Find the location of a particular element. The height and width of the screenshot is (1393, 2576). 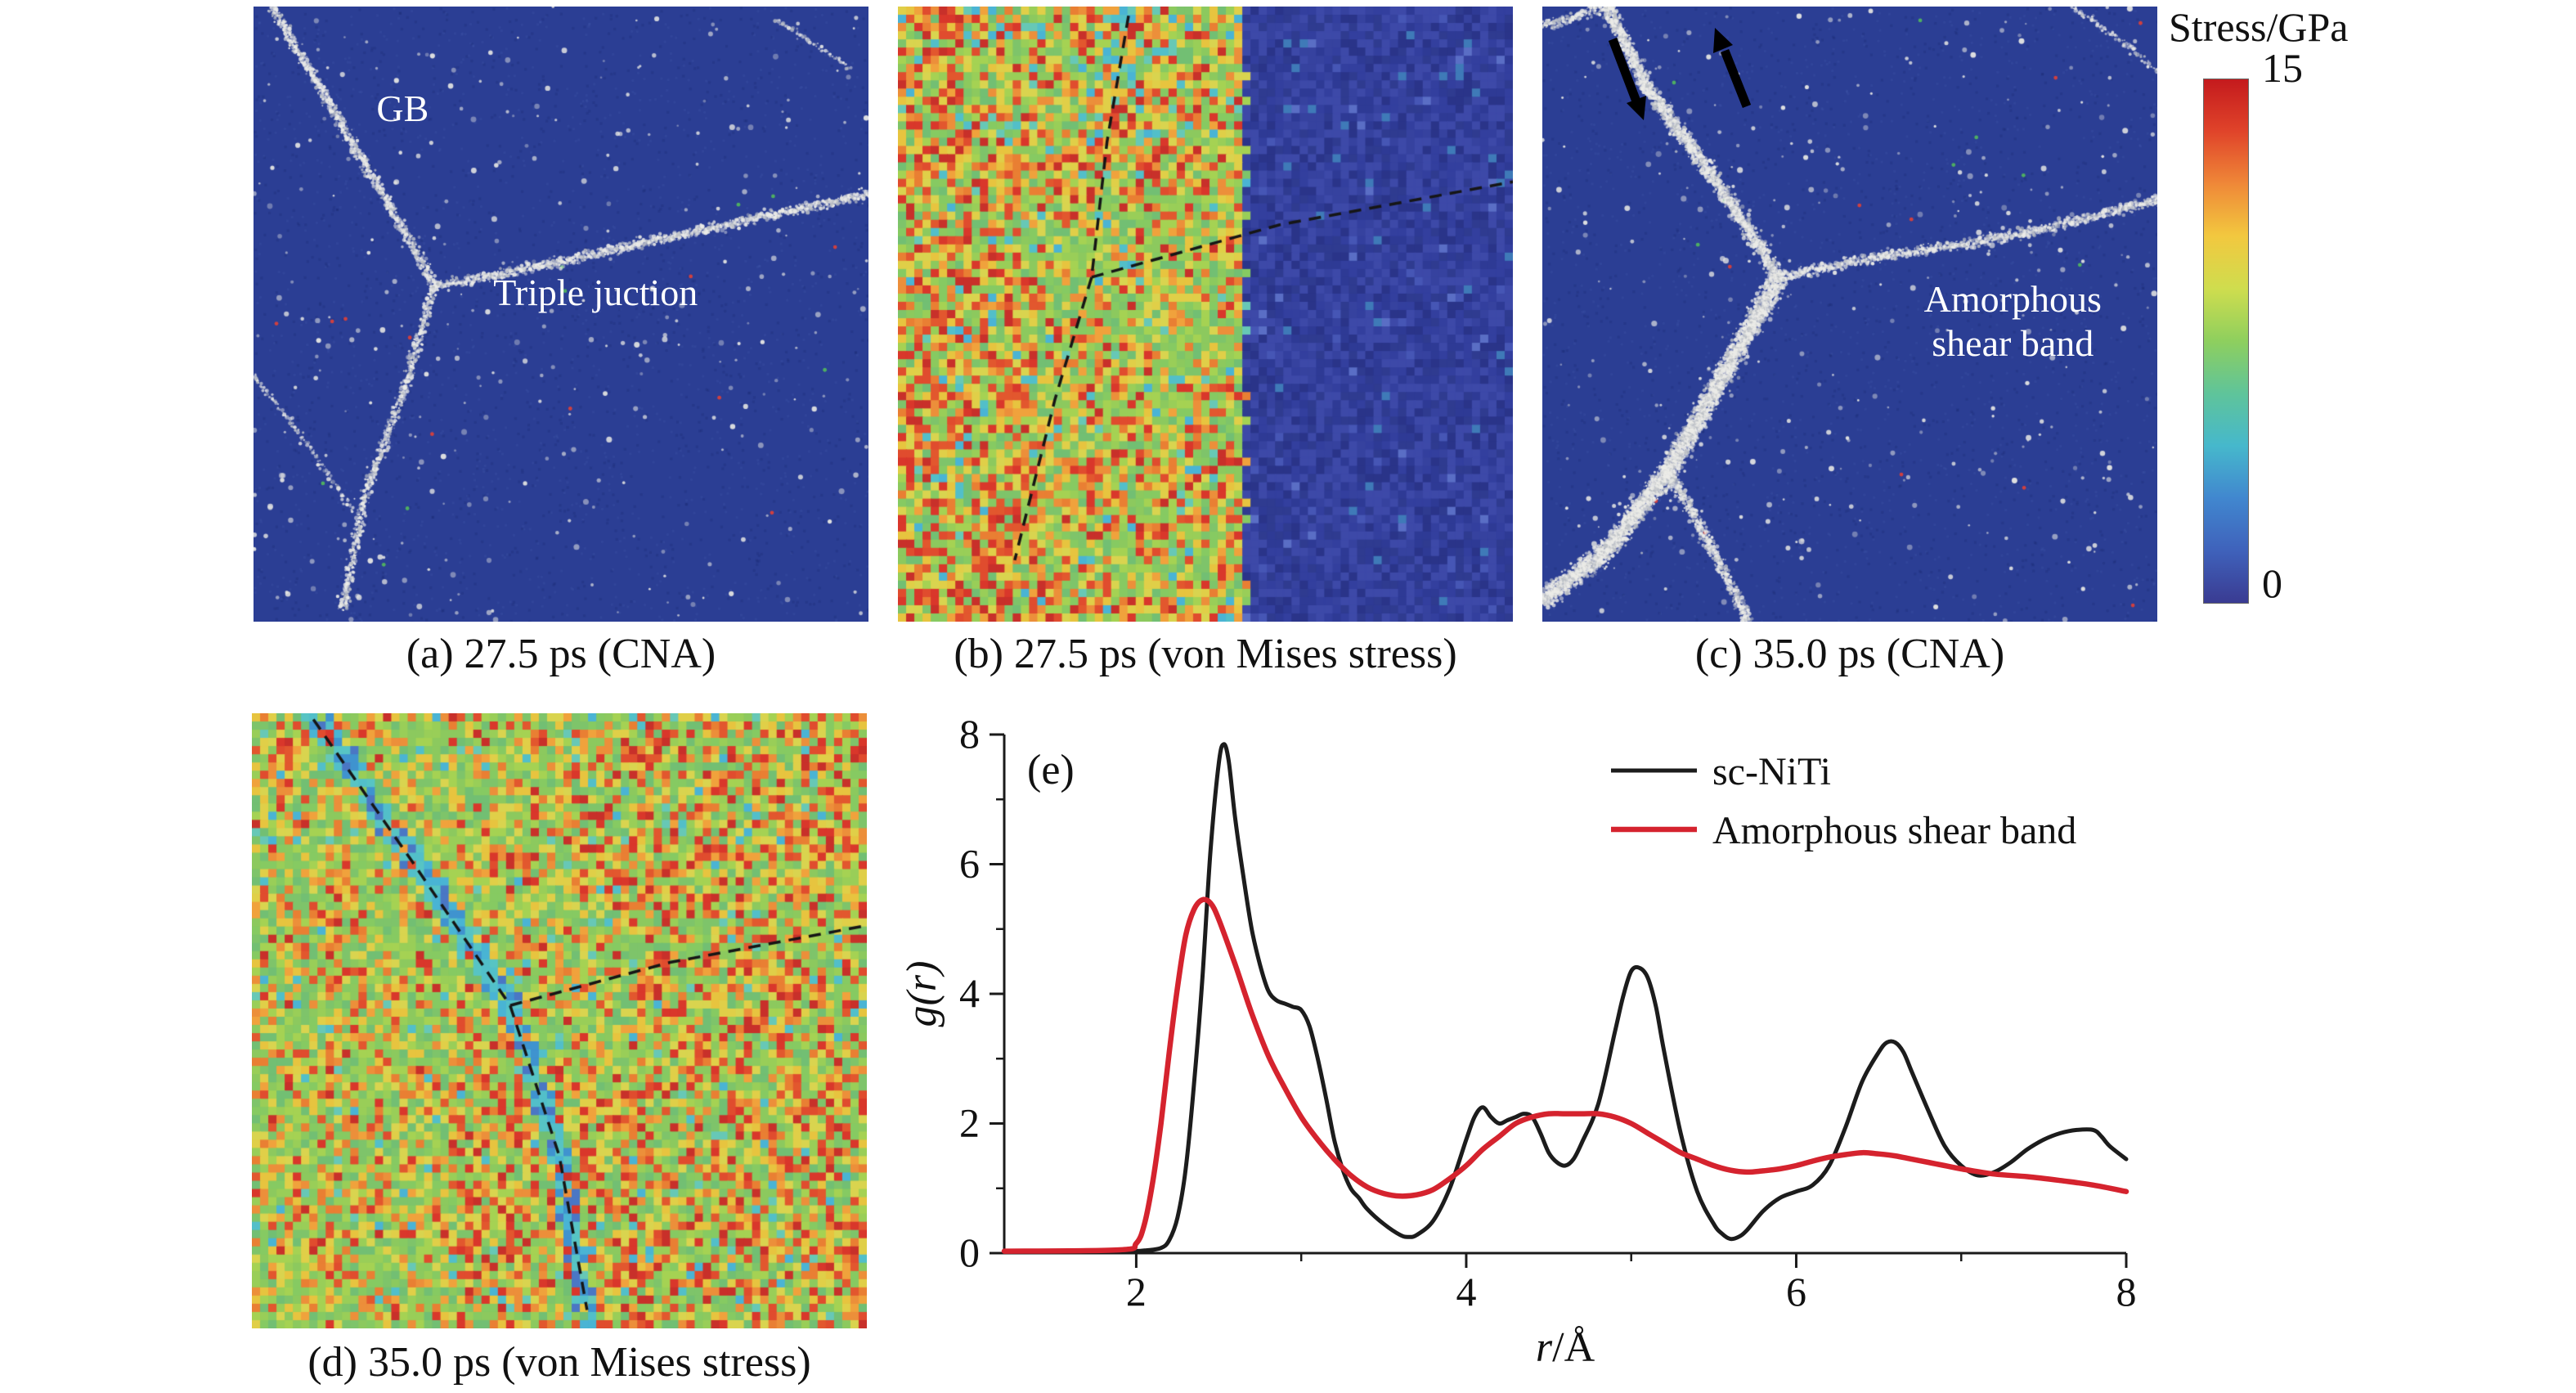

panel-a-simulation-canvas is located at coordinates (561, 314).